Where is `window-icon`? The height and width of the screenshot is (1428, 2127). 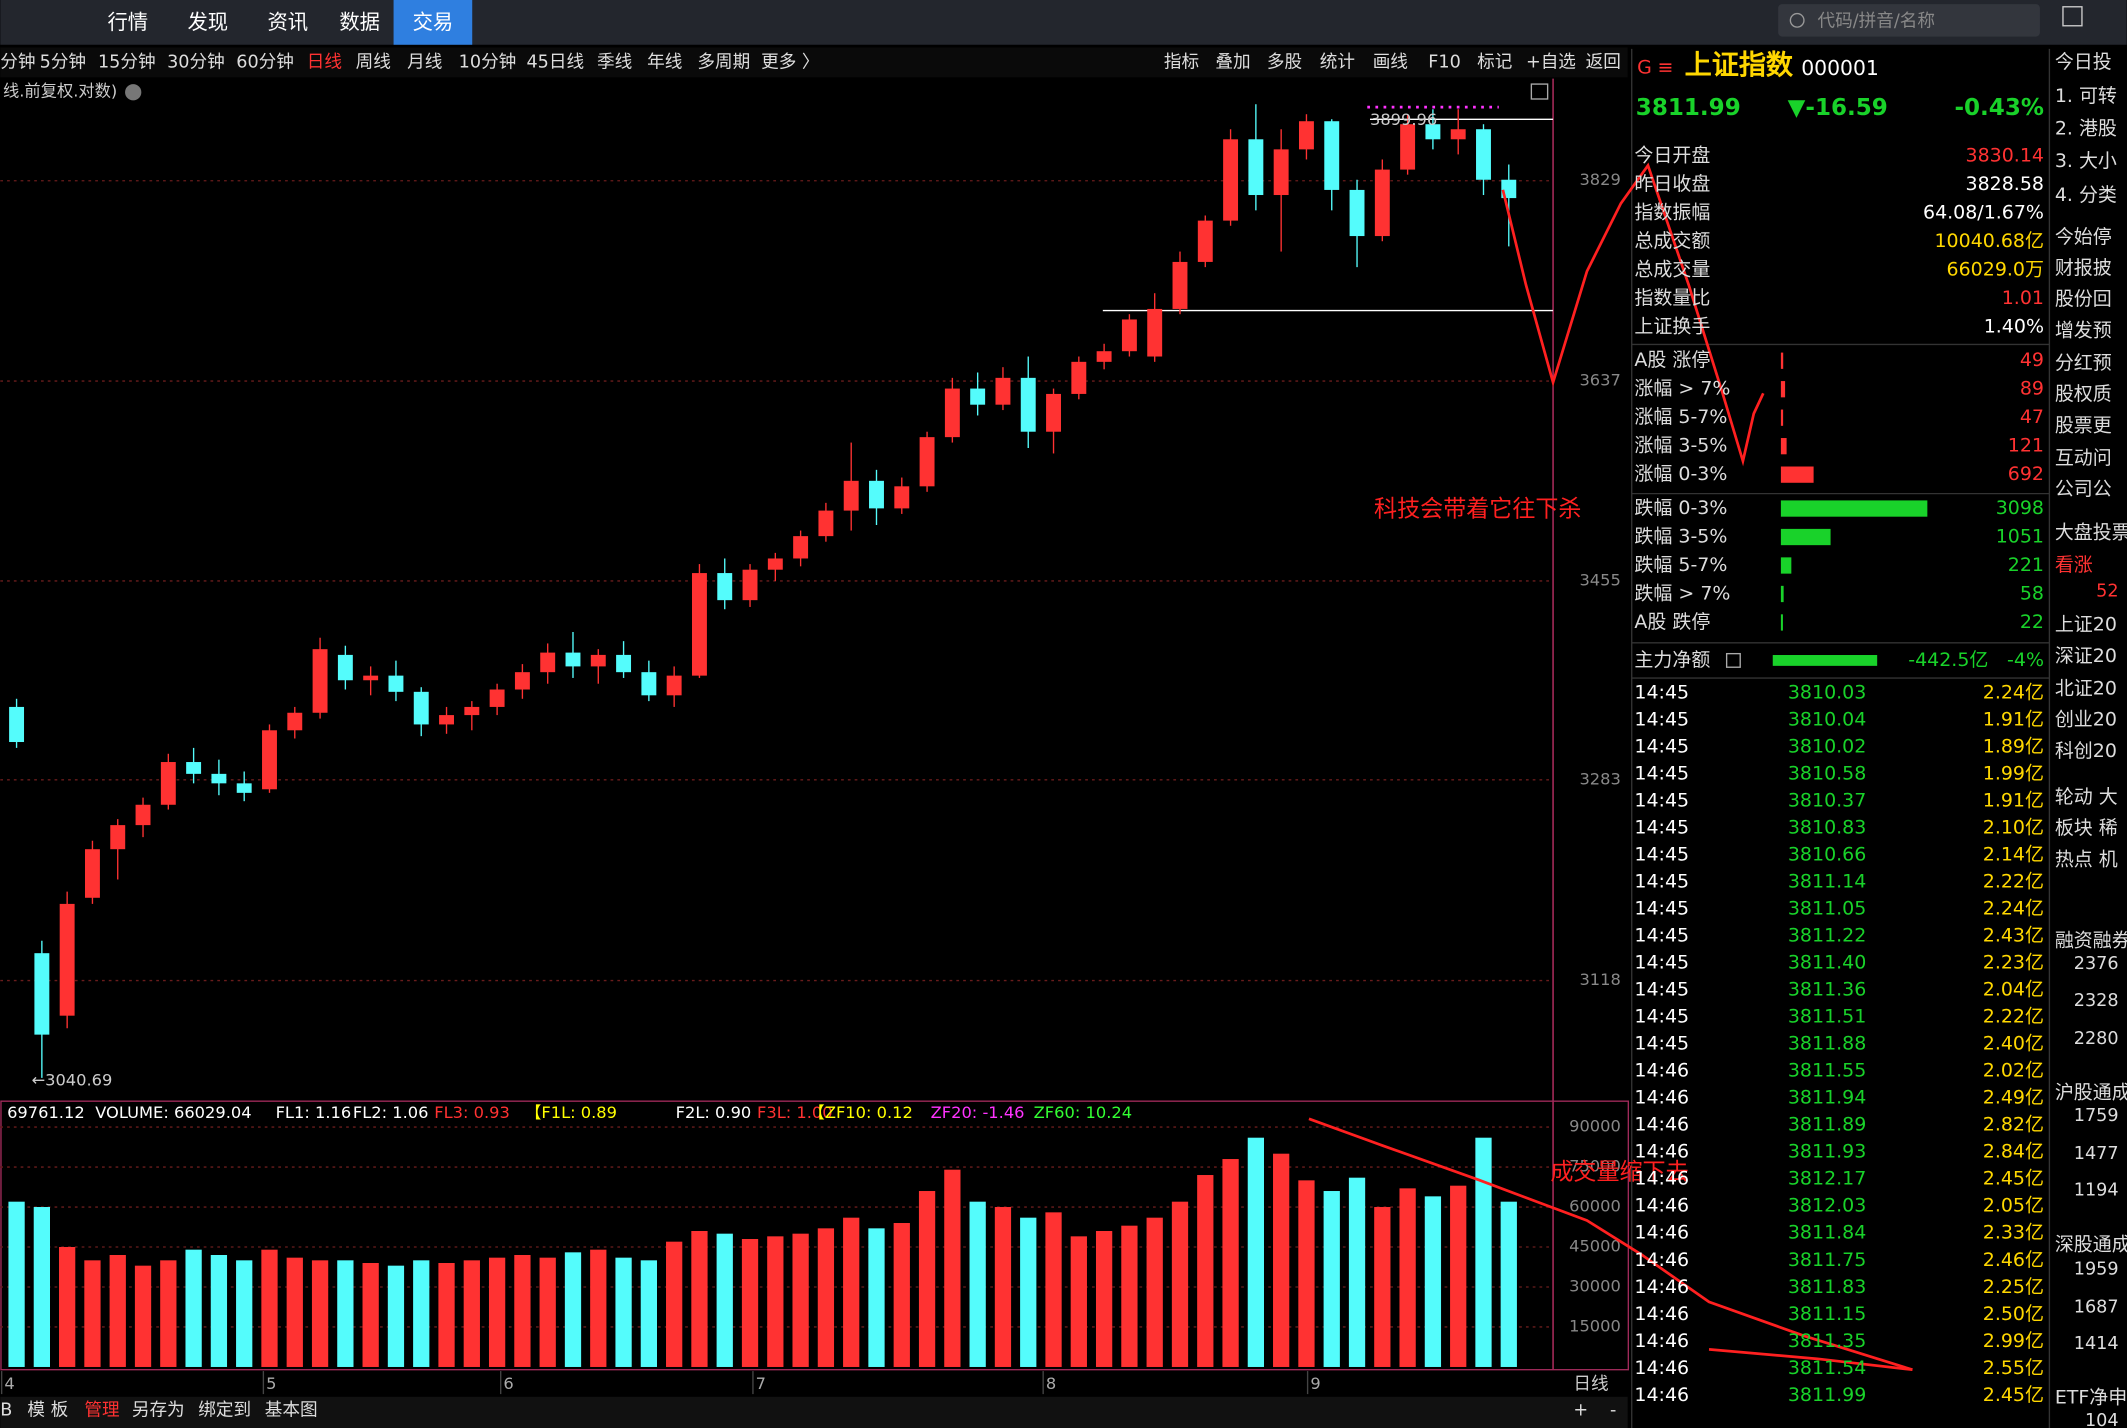
window-icon is located at coordinates (2072, 16).